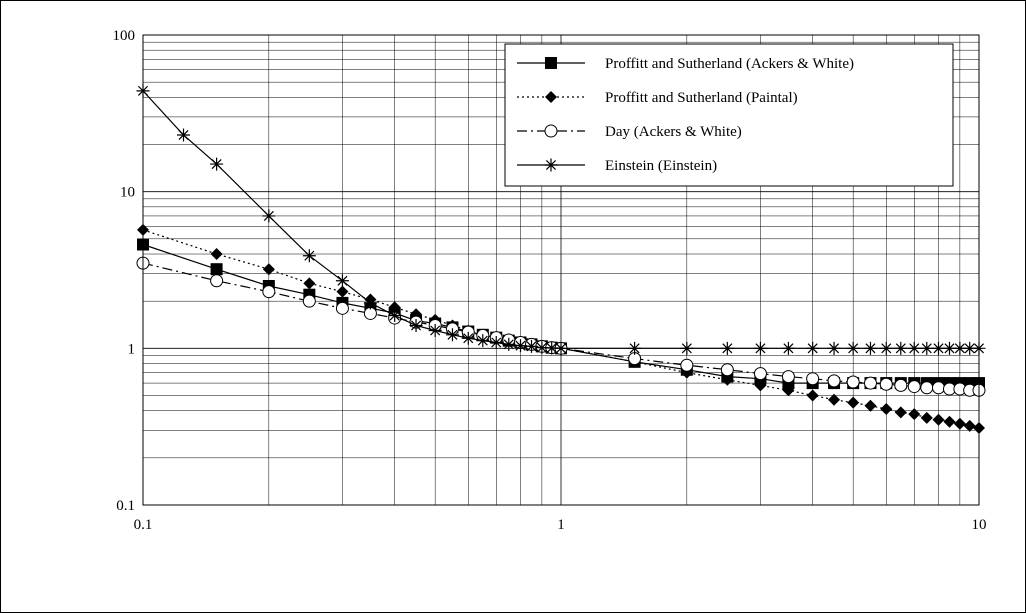 Image resolution: width=1026 pixels, height=613 pixels. What do you see at coordinates (124, 36) in the screenshot?
I see `y-tick-label: 100` at bounding box center [124, 36].